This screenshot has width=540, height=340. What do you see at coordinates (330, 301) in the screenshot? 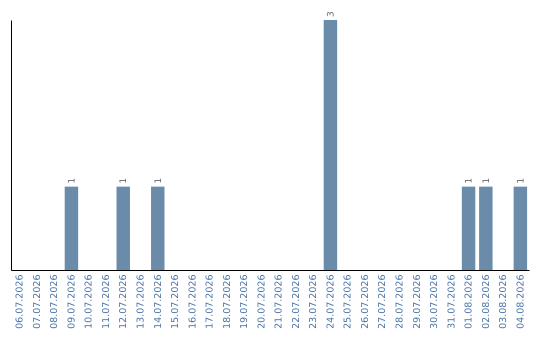
I see `x-tick-label: 24.07.2026` at bounding box center [330, 301].